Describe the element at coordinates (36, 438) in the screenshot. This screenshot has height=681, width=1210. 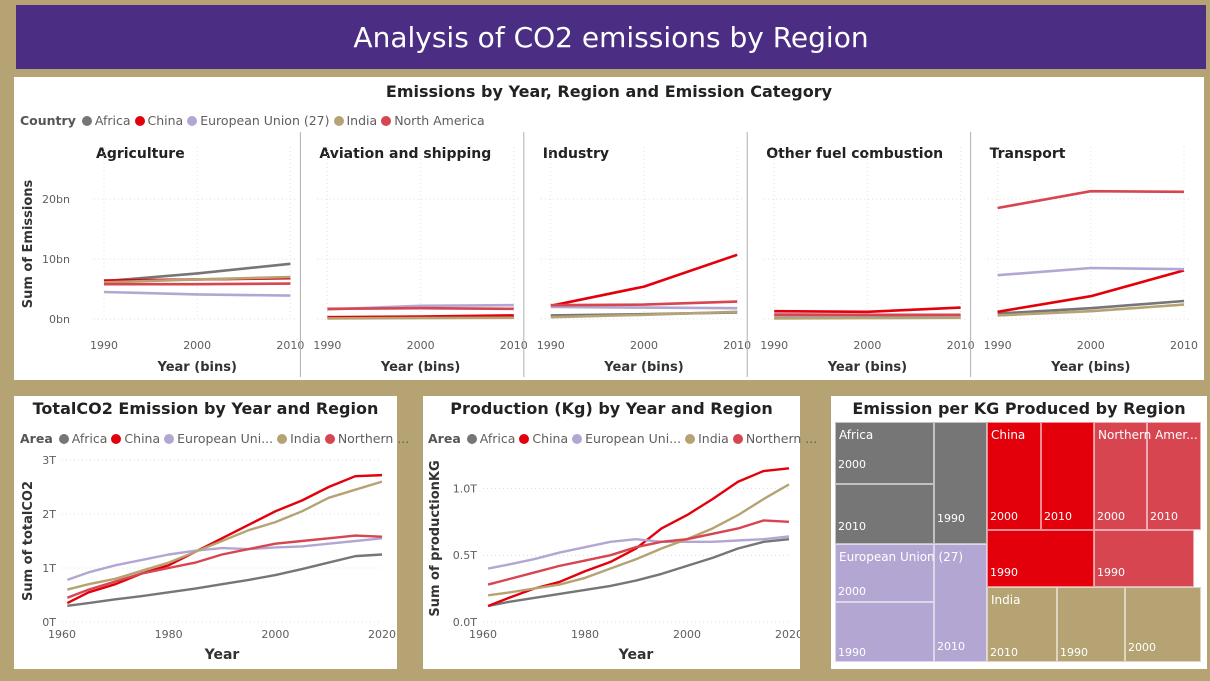
I see `legend-title: Area` at that location.